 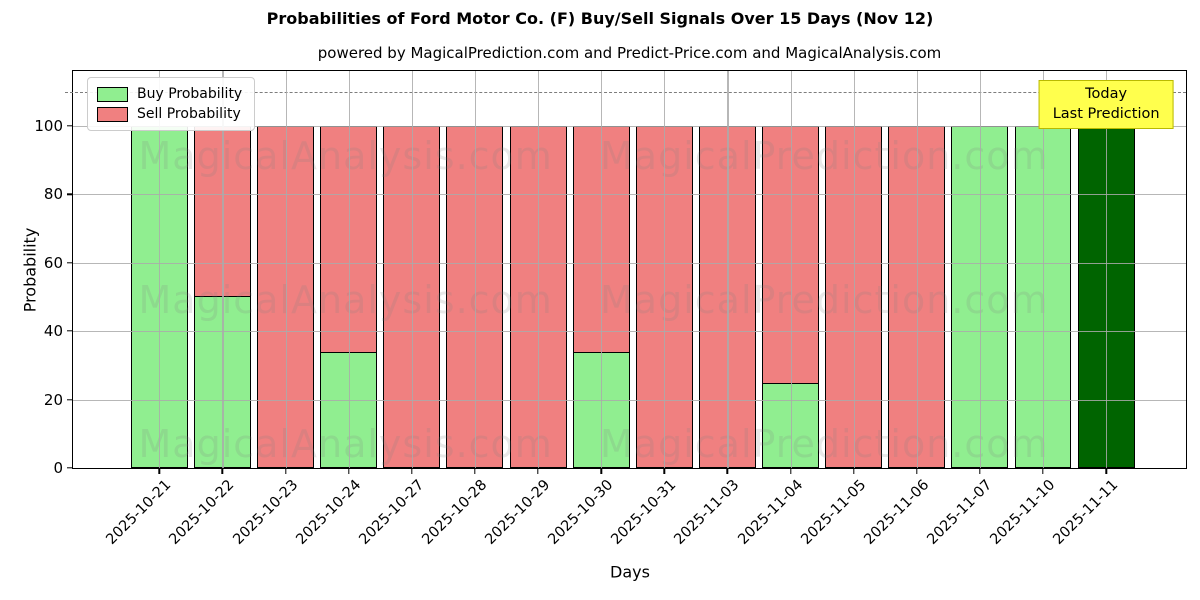 I want to click on today-annotation: Today Last Prediction, so click(x=1106, y=104).